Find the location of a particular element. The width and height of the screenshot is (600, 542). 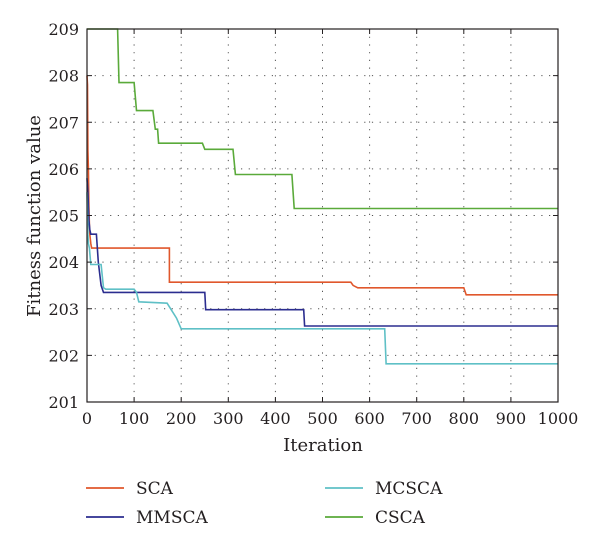

legend: SCA MMSCA MCSCA CSCA is located at coordinates (264, 503).